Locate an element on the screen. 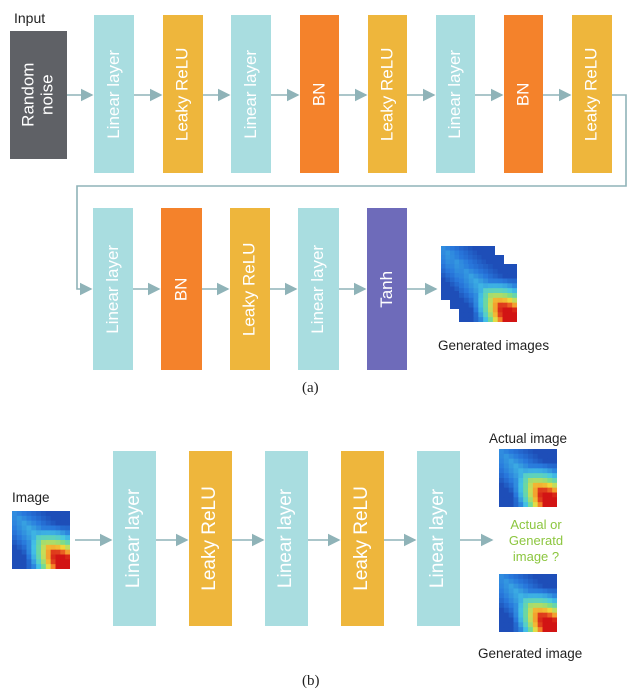 This screenshot has height=695, width=630. heatmap-thumbnail-icon is located at coordinates (528, 603).